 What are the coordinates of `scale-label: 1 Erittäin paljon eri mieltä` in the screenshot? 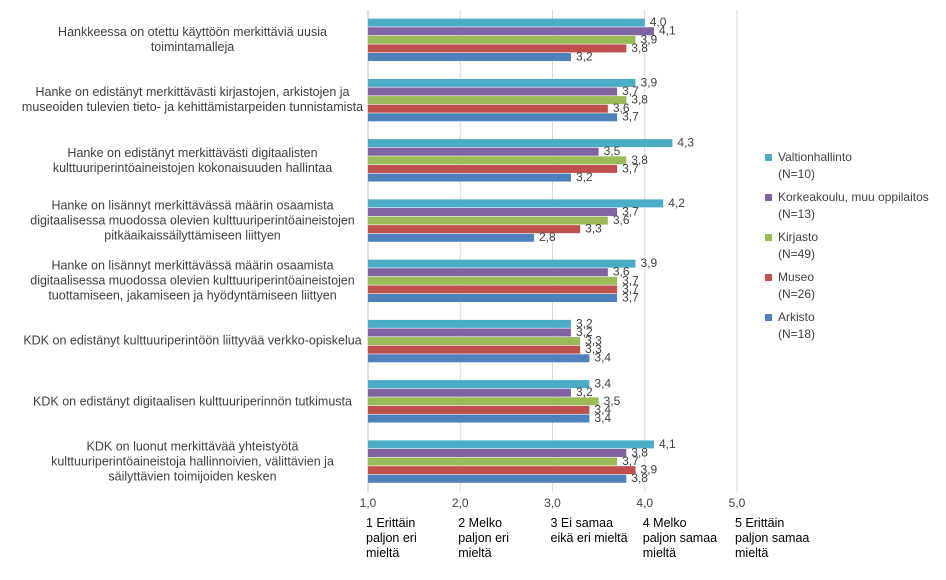 It's located at (391, 538).